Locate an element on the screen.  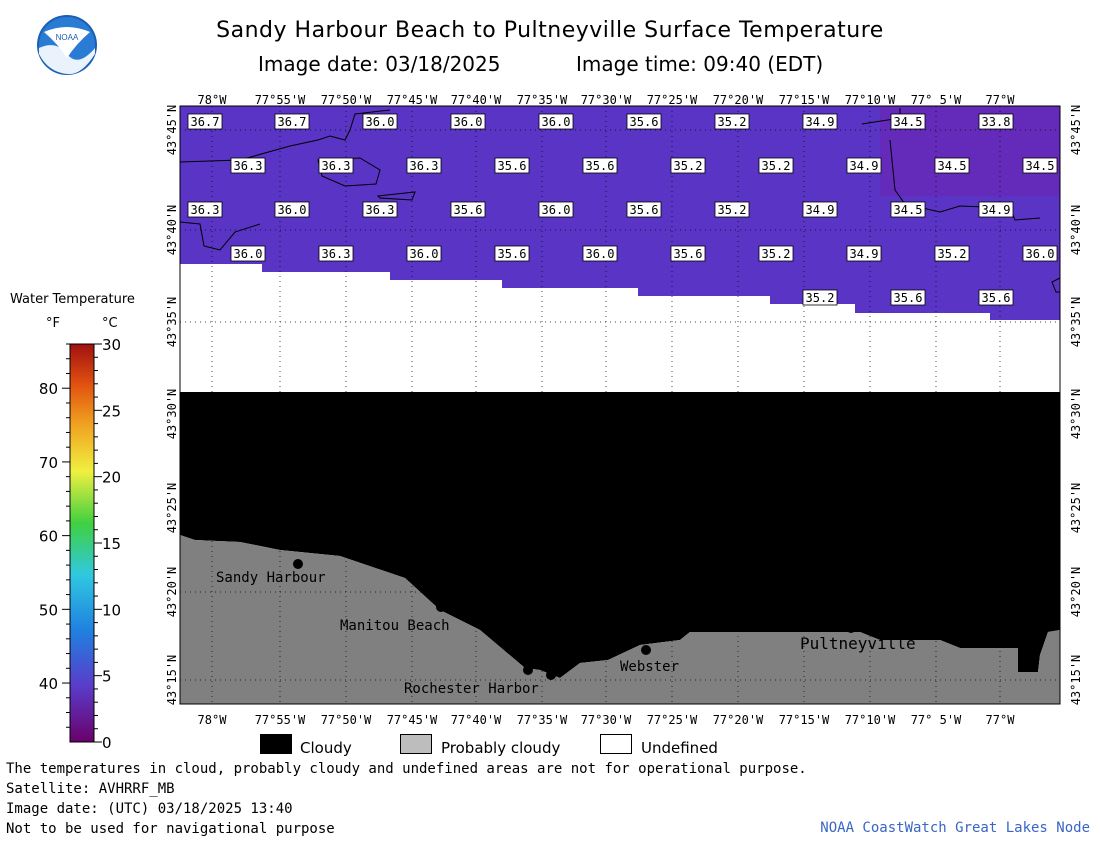
legend-unit-c: °C is located at coordinates (110, 323).